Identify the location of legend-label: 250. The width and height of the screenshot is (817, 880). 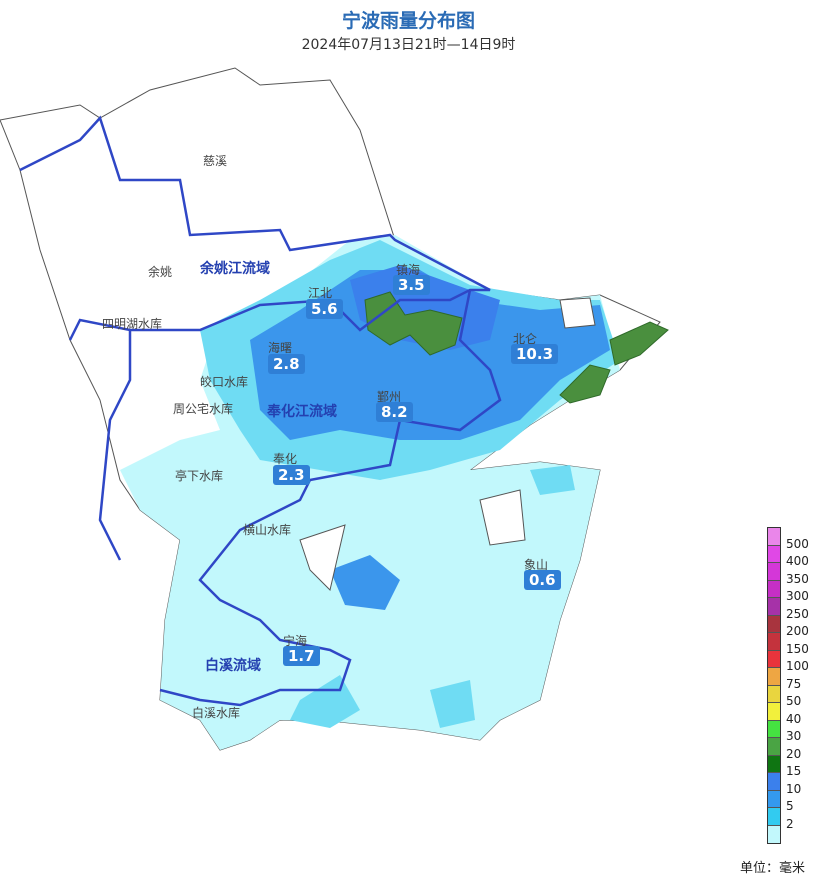
(797, 613).